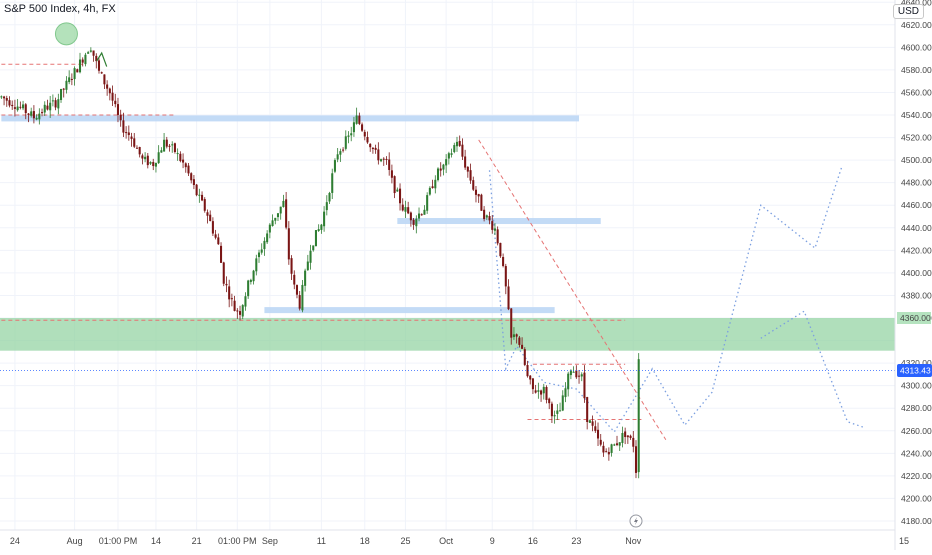 The image size is (932, 555). I want to click on price-tick-label: 4280.00, so click(916, 408).